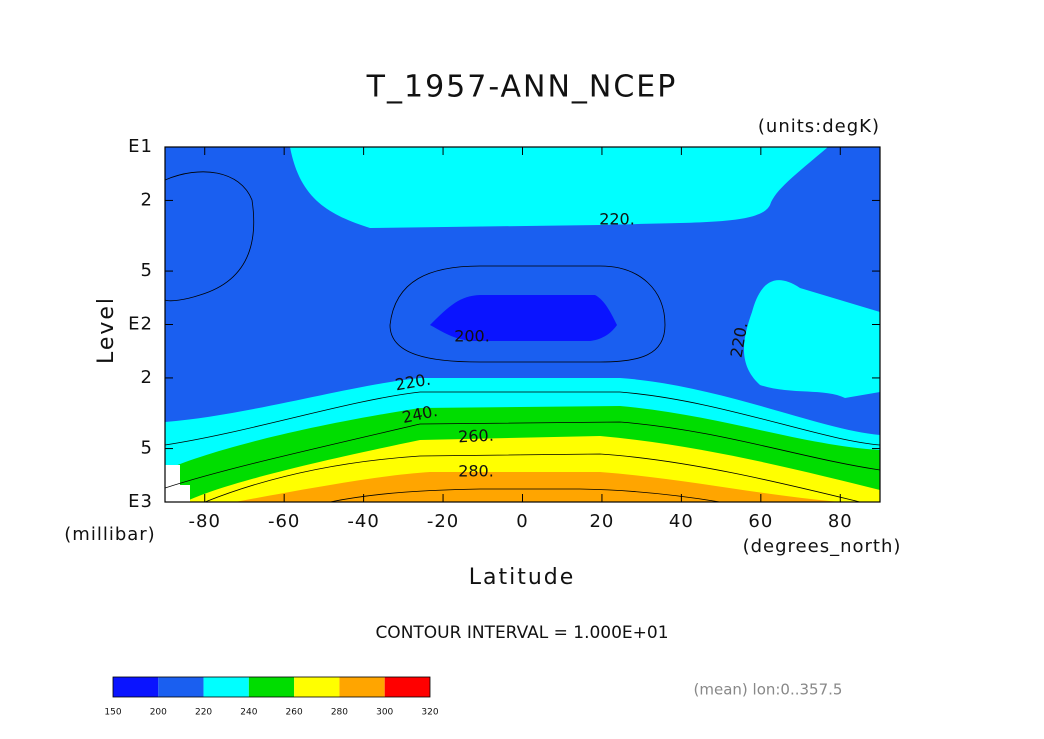 The image size is (1044, 739). What do you see at coordinates (294, 713) in the screenshot?
I see `colorbar-label: 260` at bounding box center [294, 713].